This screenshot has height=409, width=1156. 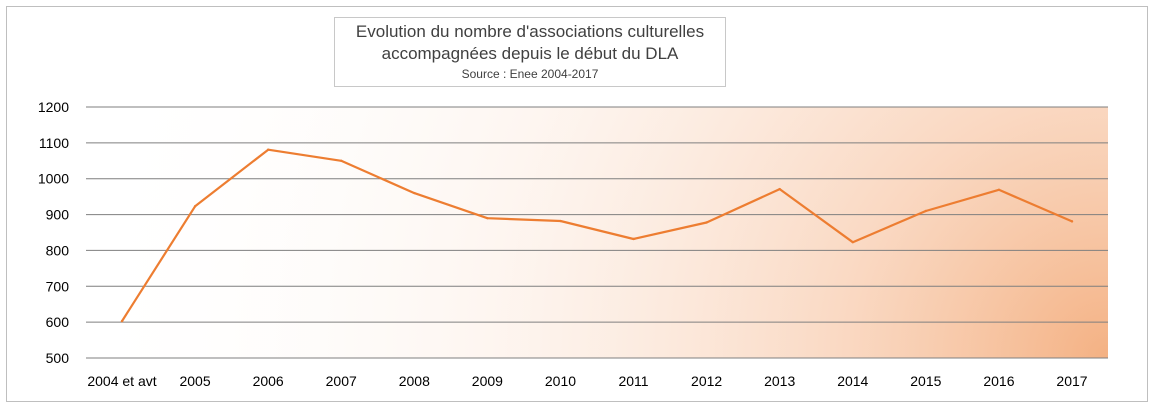 I want to click on x-tick-label: 2017, so click(x=1071, y=381).